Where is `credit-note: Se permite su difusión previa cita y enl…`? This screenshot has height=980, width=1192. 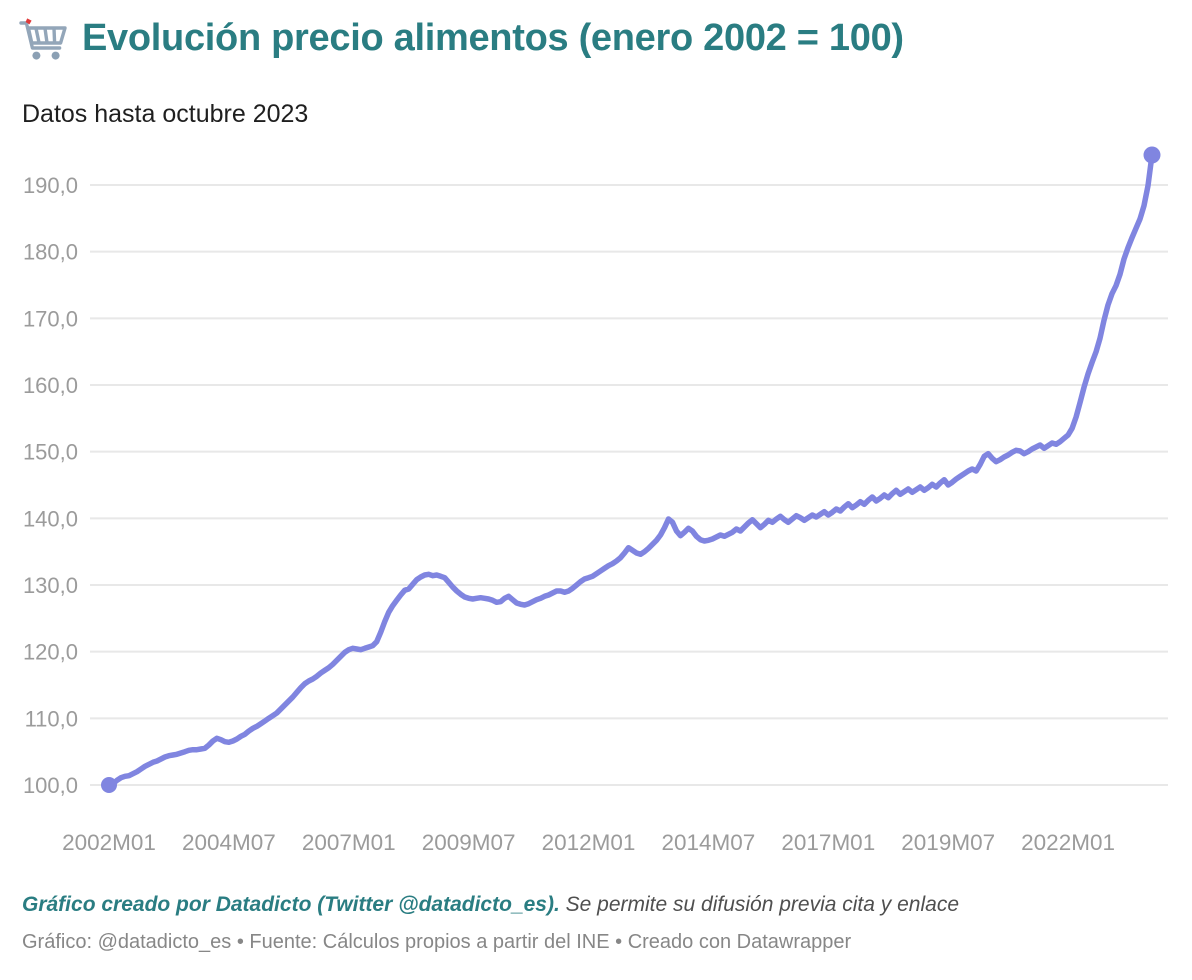 credit-note: Se permite su difusión previa cita y enl… is located at coordinates (759, 904).